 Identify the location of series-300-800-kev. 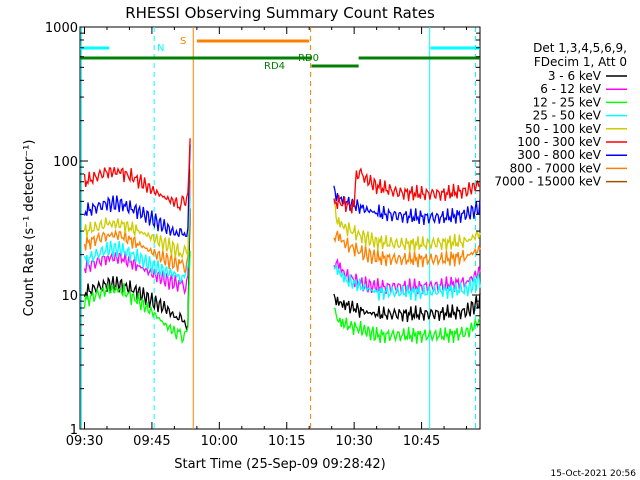
(282, 191).